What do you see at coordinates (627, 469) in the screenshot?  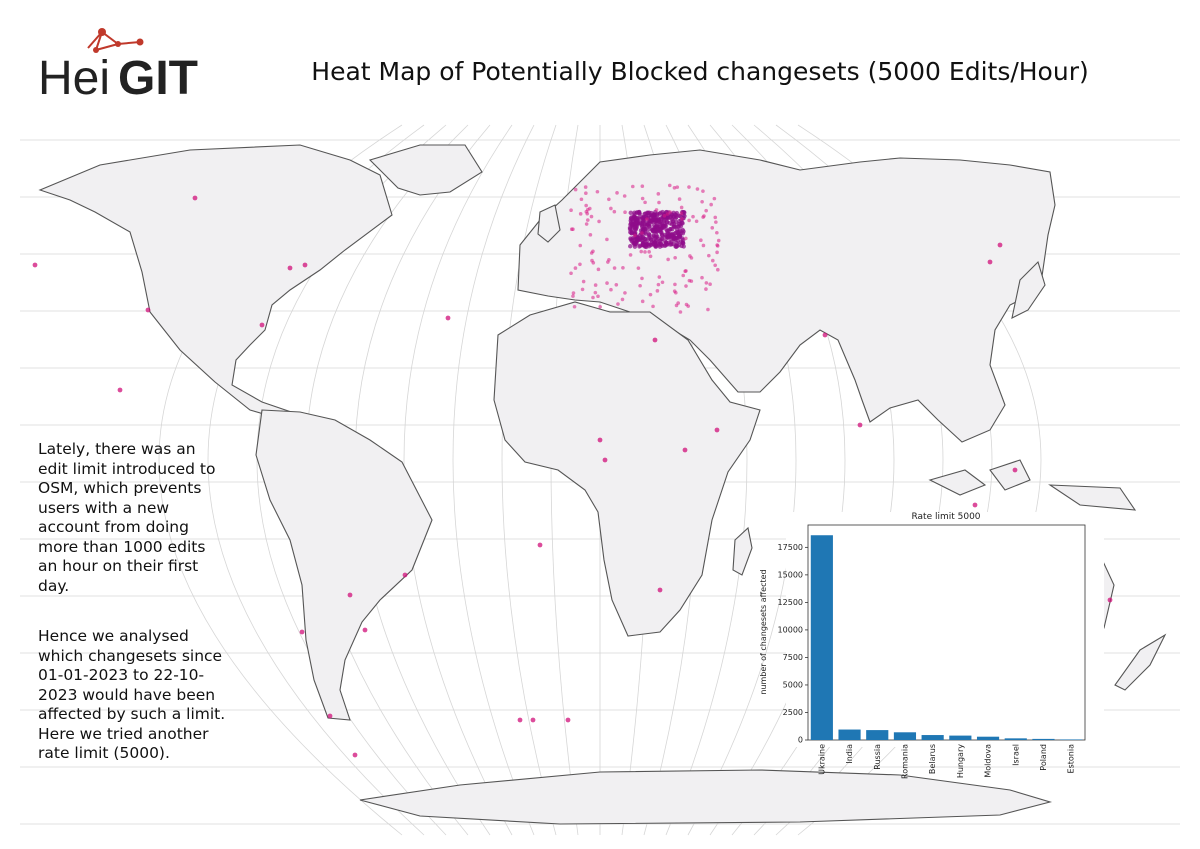 I see `africa` at bounding box center [627, 469].